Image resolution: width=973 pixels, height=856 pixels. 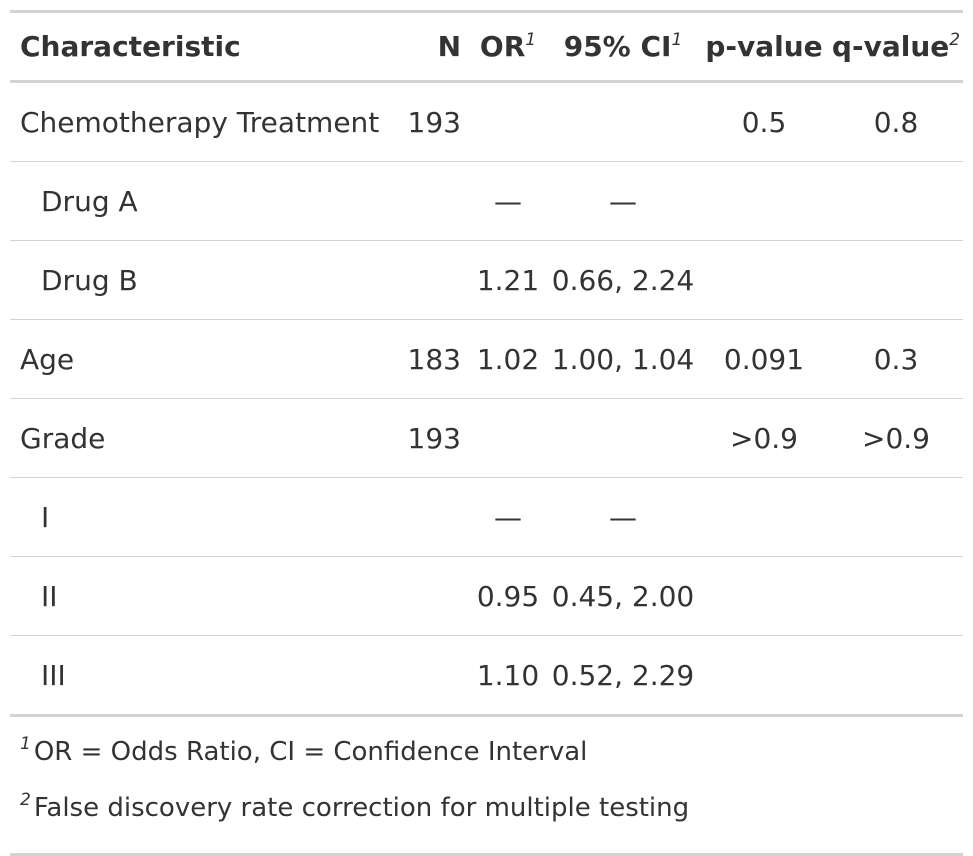 I want to click on table-row: Grade 193 >0.9 >0.9, so click(x=486, y=438).